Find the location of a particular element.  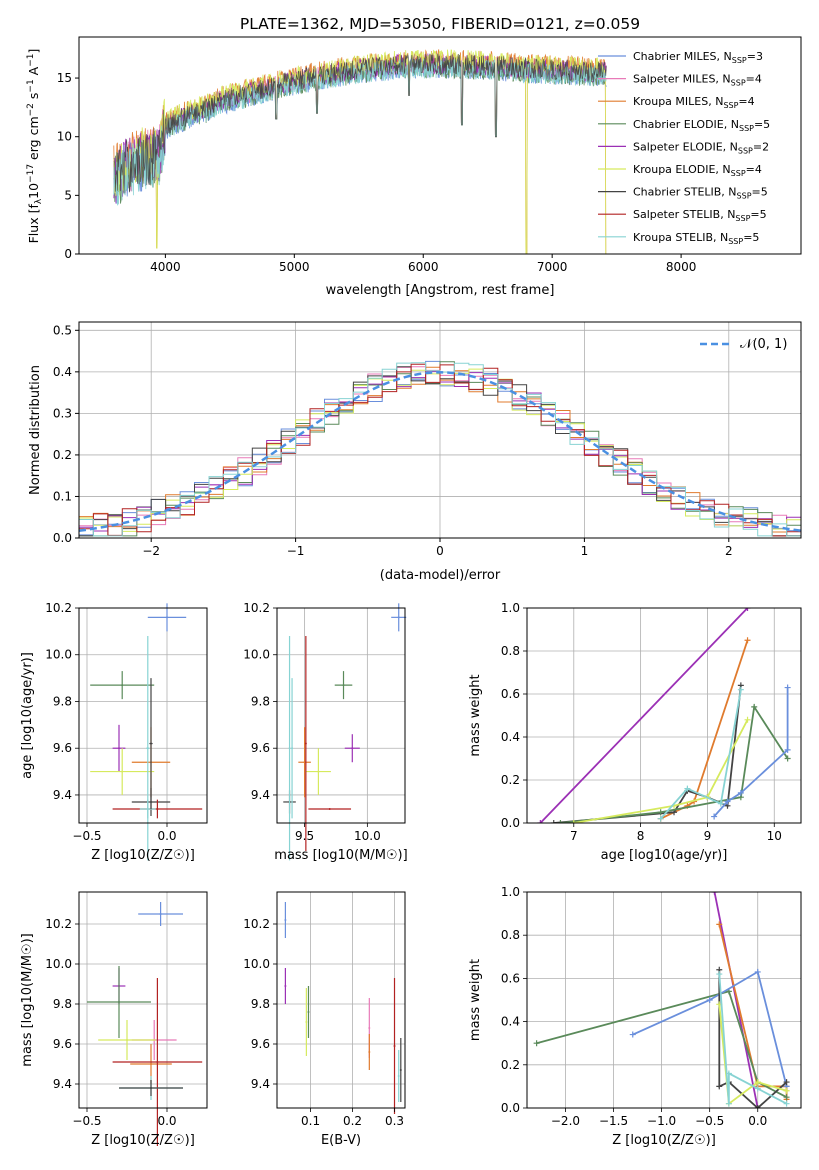

x-tick-label: 6000 is located at coordinates (423, 267).